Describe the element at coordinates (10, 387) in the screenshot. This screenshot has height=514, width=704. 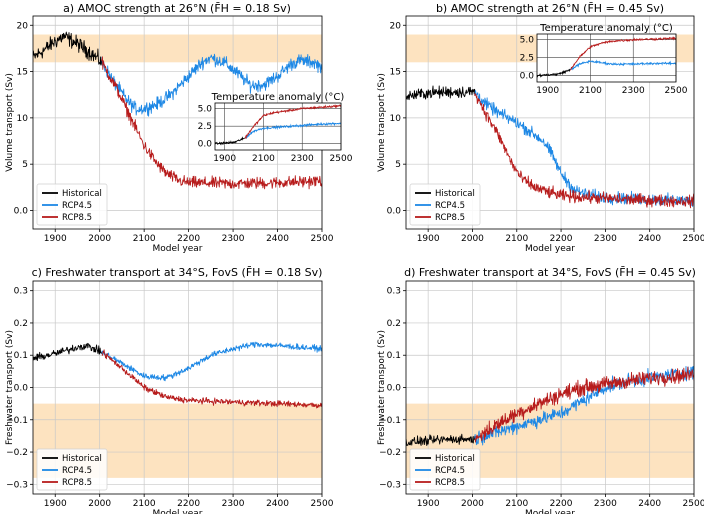
I see `y-axis-label: Freshwater transport (Sv)` at that location.